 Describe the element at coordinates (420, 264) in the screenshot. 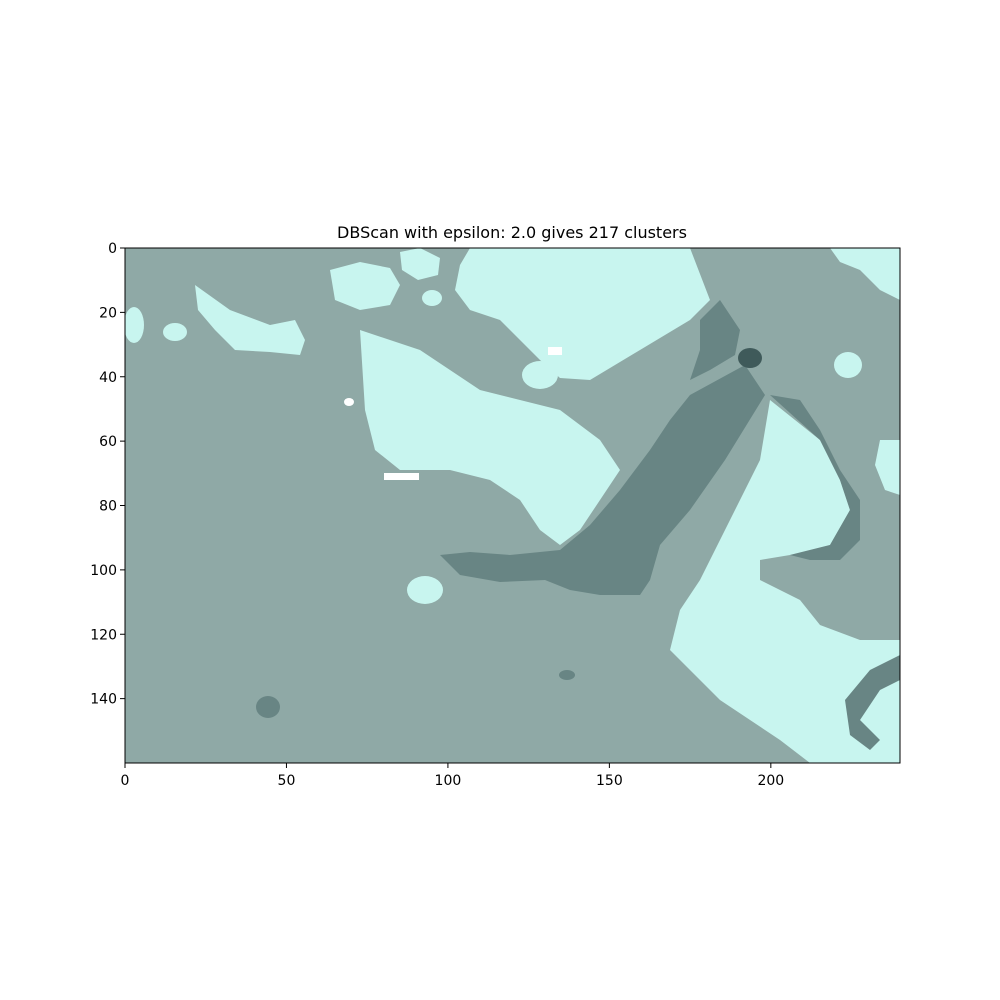

I see `cluster-region-light-blob-b` at that location.